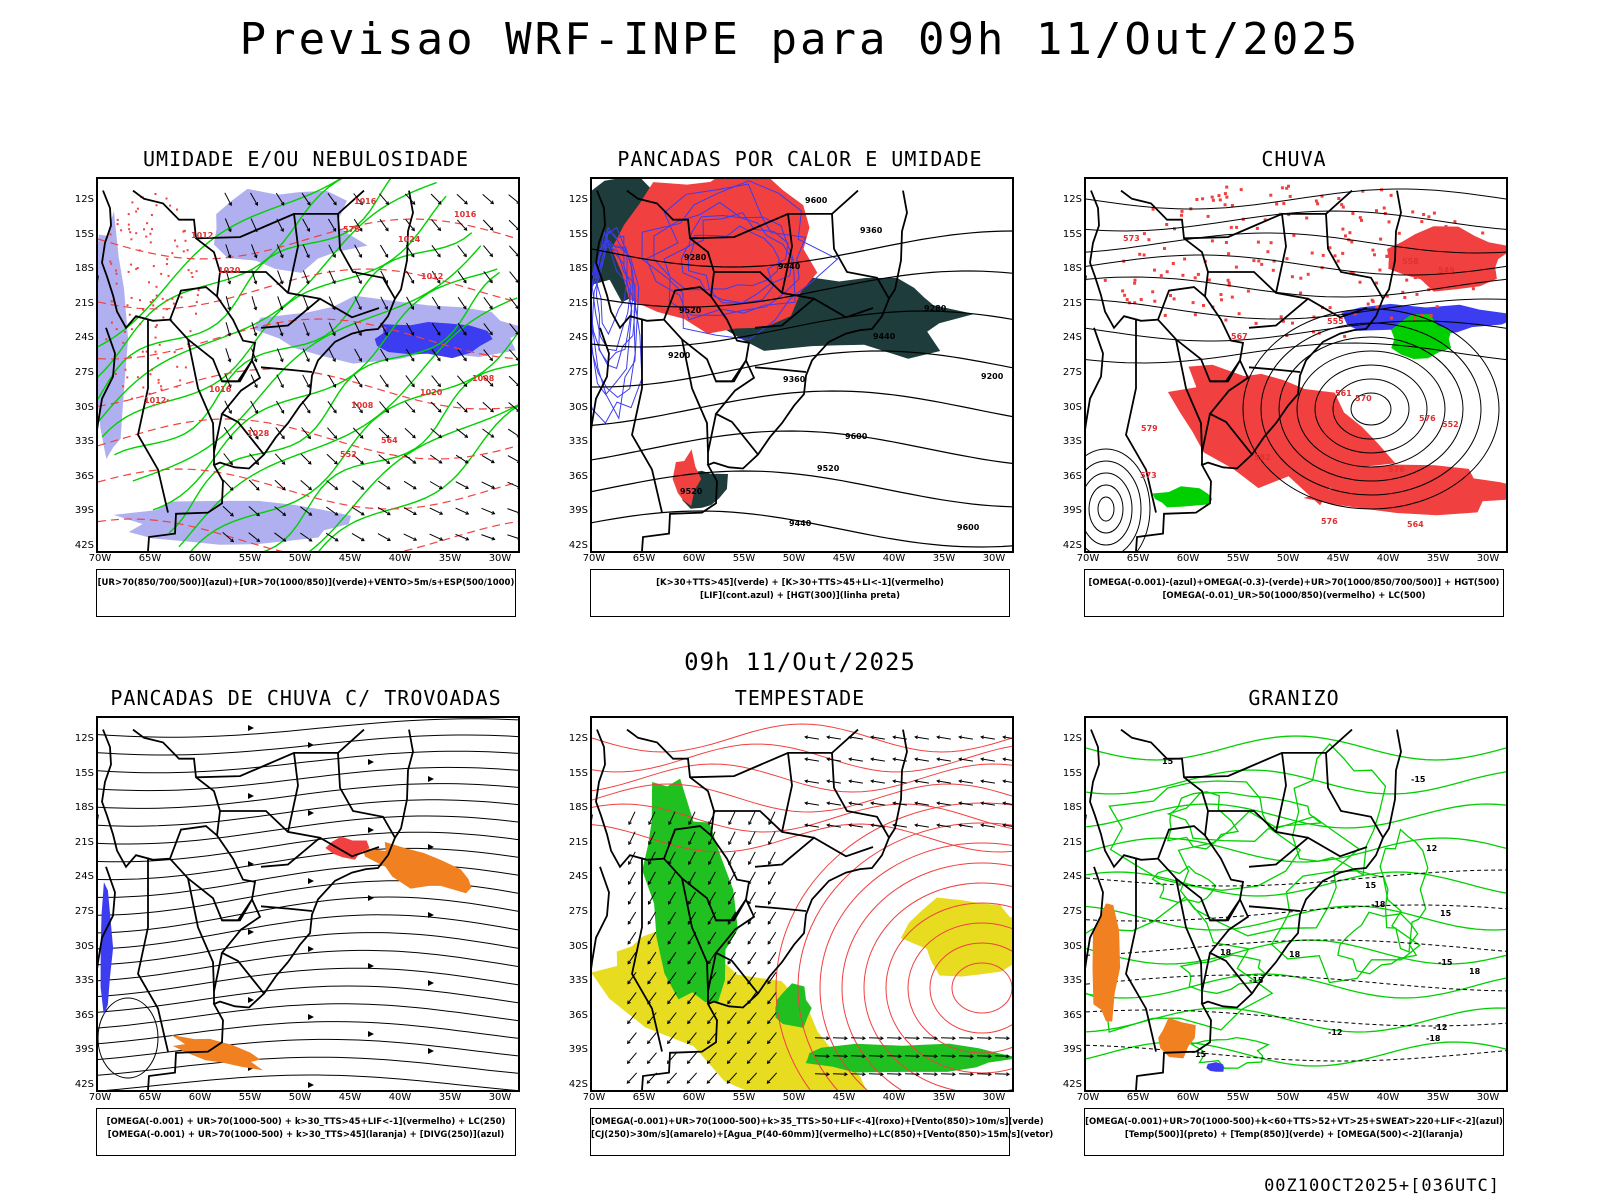 The height and width of the screenshot is (1200, 1600). Describe the element at coordinates (694, 558) in the screenshot. I see `longitude-tick-label: 60W` at that location.